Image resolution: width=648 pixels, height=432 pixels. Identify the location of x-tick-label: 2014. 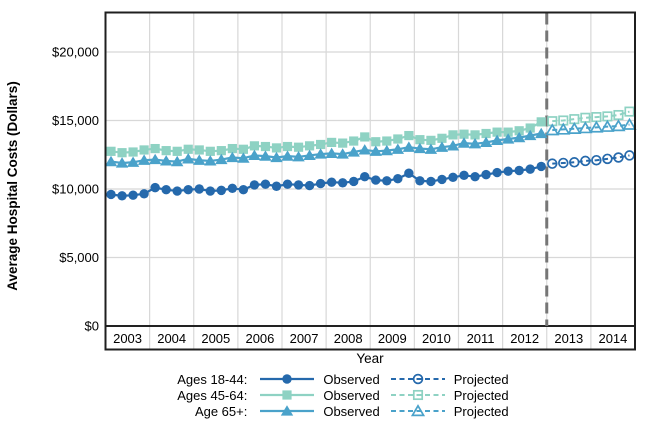
(612, 338).